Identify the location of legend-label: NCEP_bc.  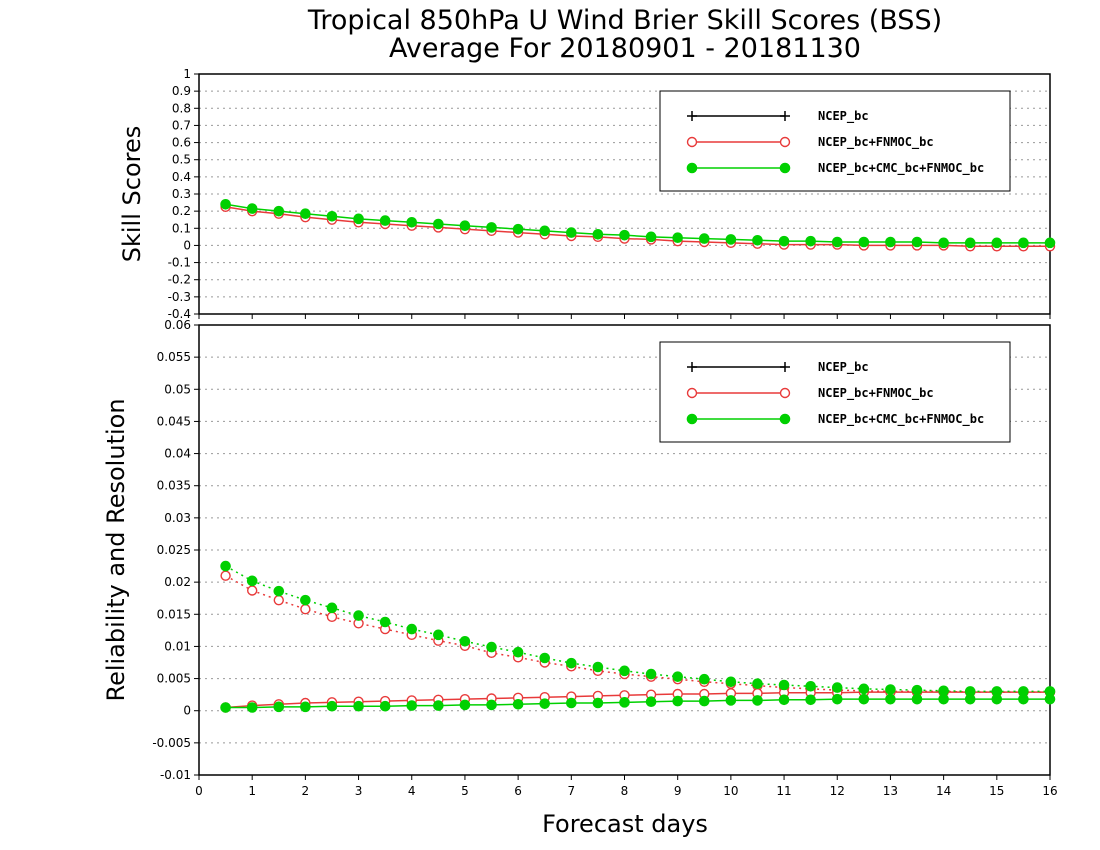
(843, 367).